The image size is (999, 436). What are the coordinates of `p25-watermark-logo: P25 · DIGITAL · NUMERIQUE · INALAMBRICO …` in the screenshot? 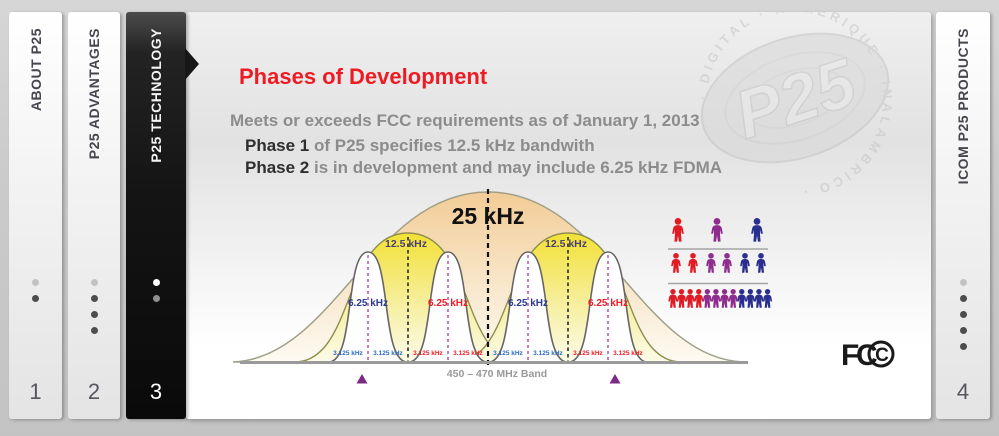 It's located at (793, 106).